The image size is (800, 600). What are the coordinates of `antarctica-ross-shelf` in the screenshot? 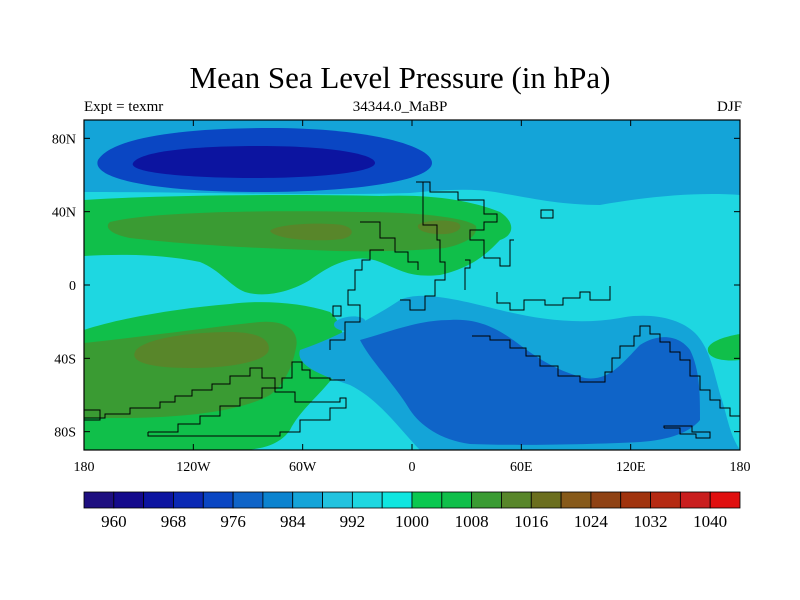 It's located at (215, 402).